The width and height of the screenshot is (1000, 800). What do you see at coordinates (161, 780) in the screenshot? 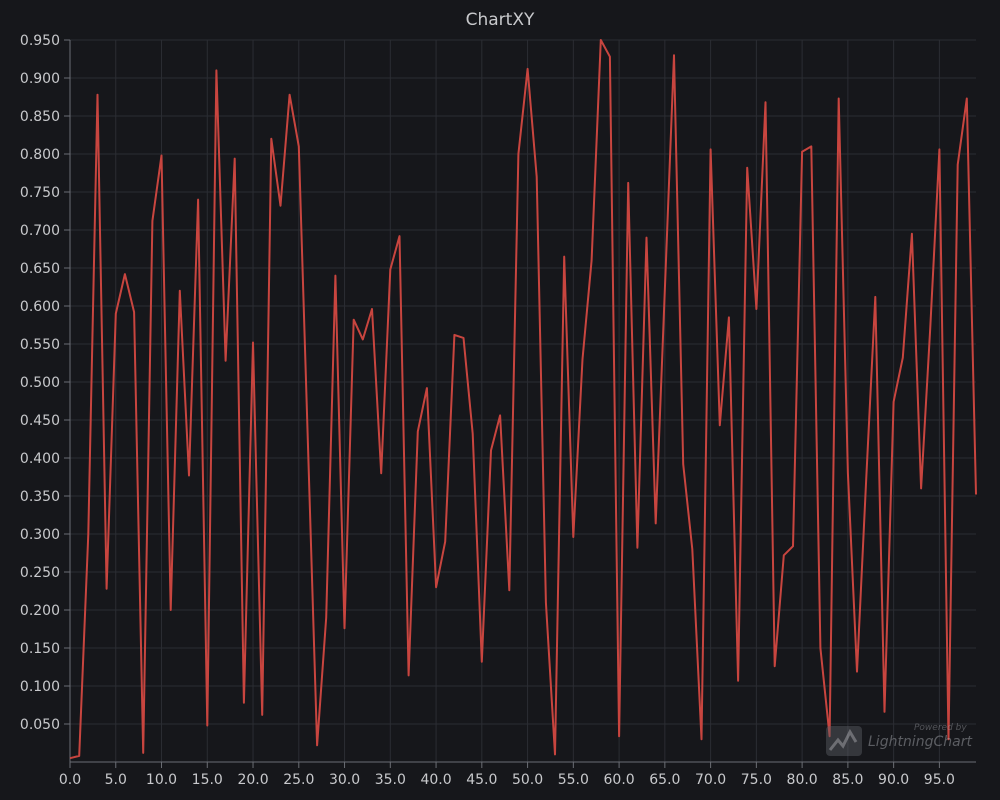
I see `x-tick-label: 10.0` at bounding box center [161, 780].